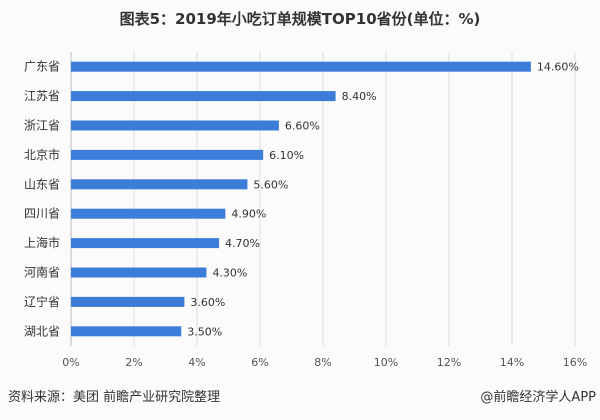  Describe the element at coordinates (133, 362) in the screenshot. I see `x-tick-label: 2%` at that location.